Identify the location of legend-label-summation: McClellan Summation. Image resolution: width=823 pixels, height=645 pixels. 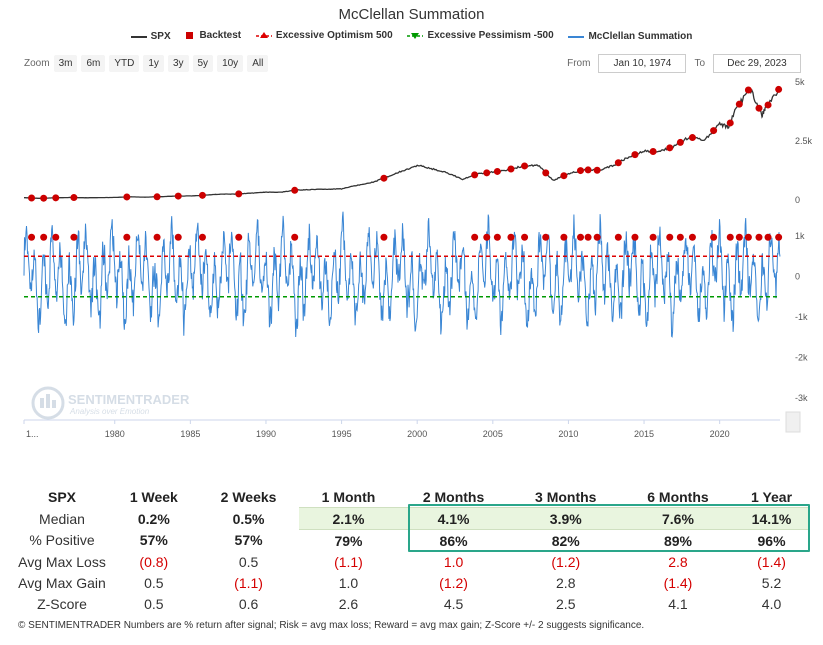
(640, 36).